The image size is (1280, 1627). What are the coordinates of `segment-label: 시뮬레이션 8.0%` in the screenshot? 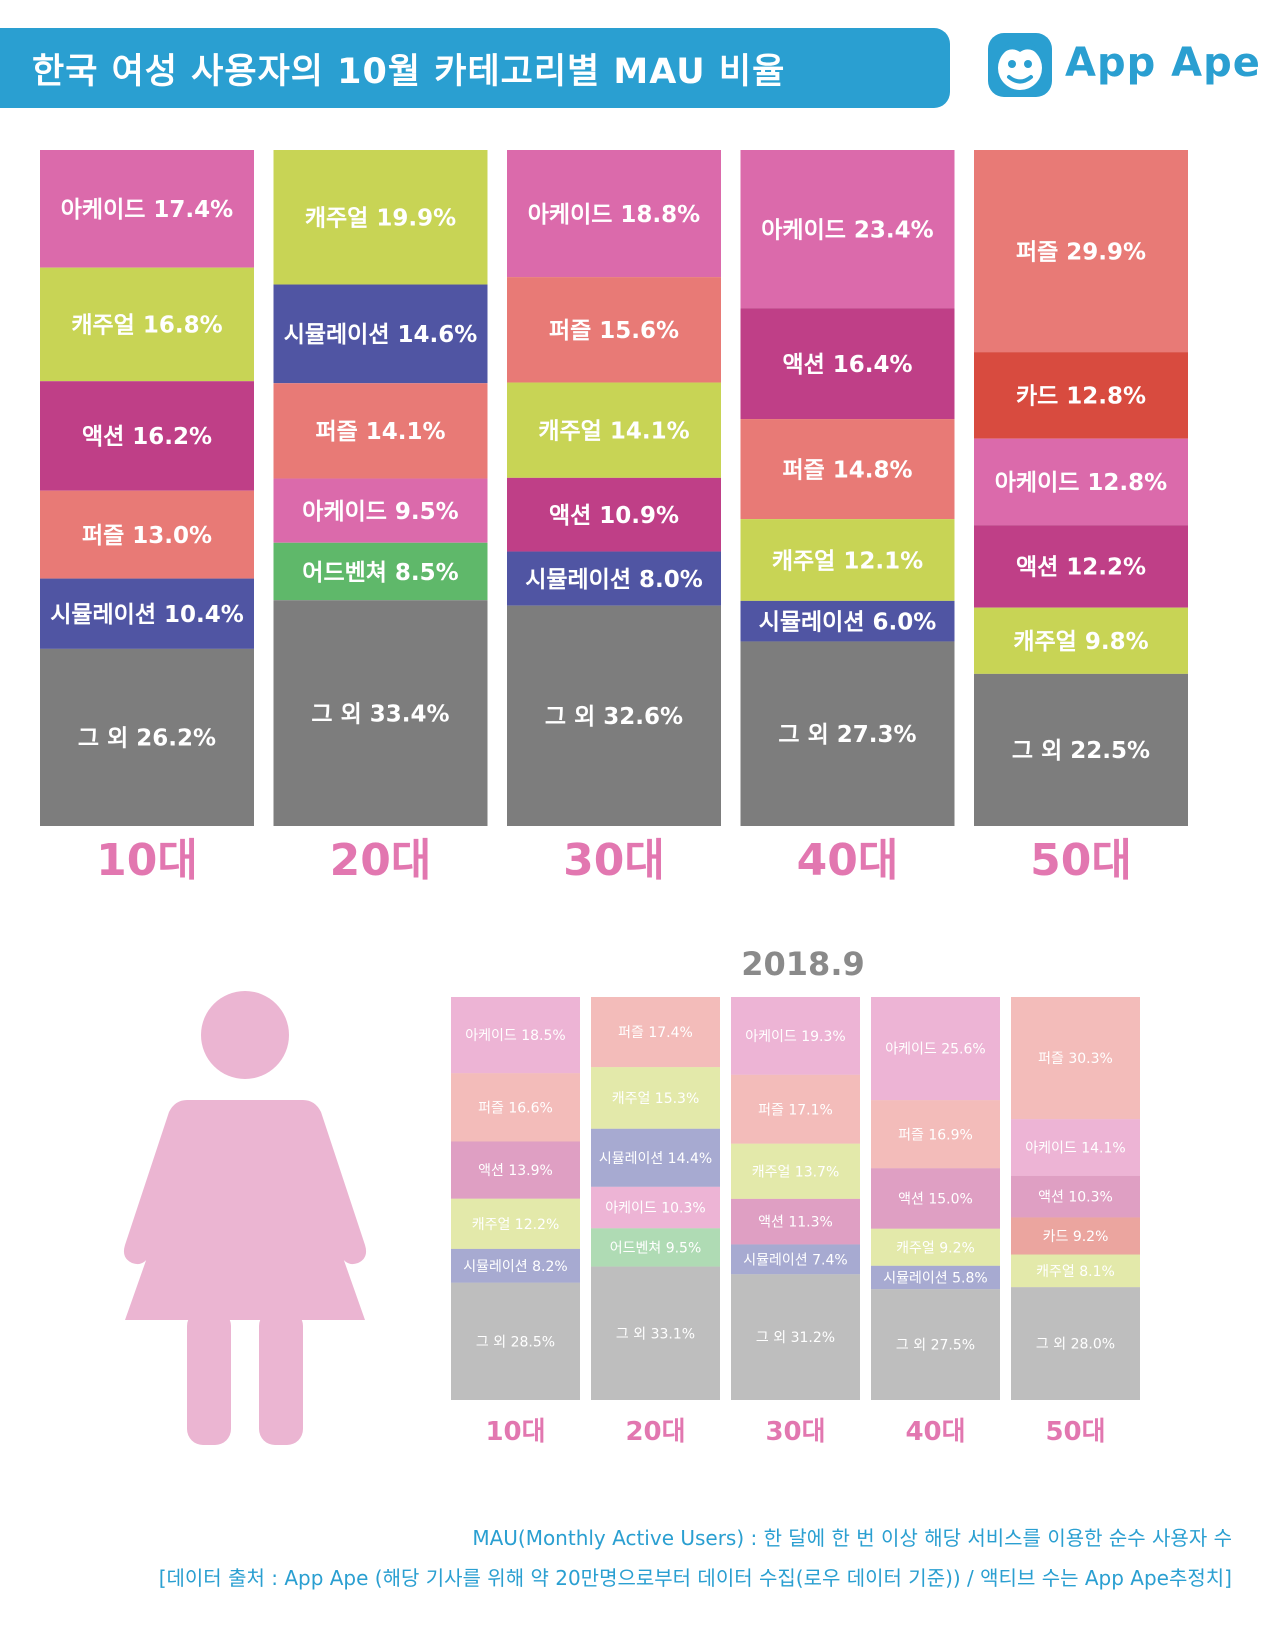 It's located at (614, 580).